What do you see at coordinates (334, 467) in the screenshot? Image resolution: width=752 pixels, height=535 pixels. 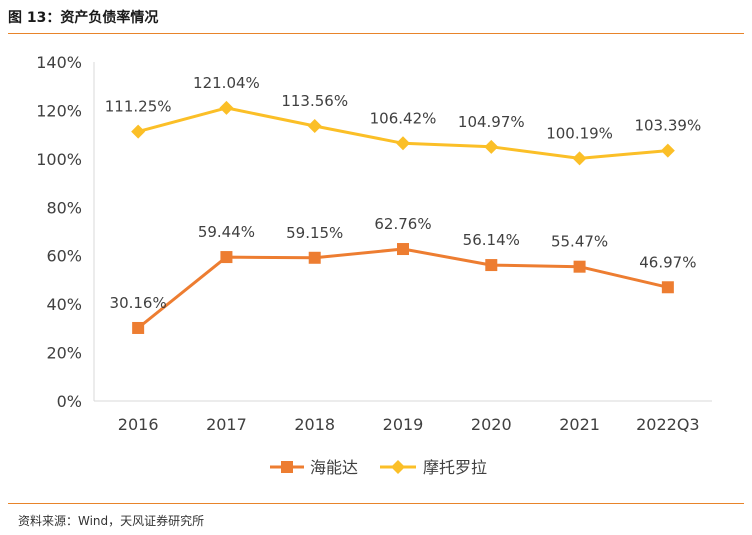 I see `legend-item-haineng: 海能达` at bounding box center [334, 467].